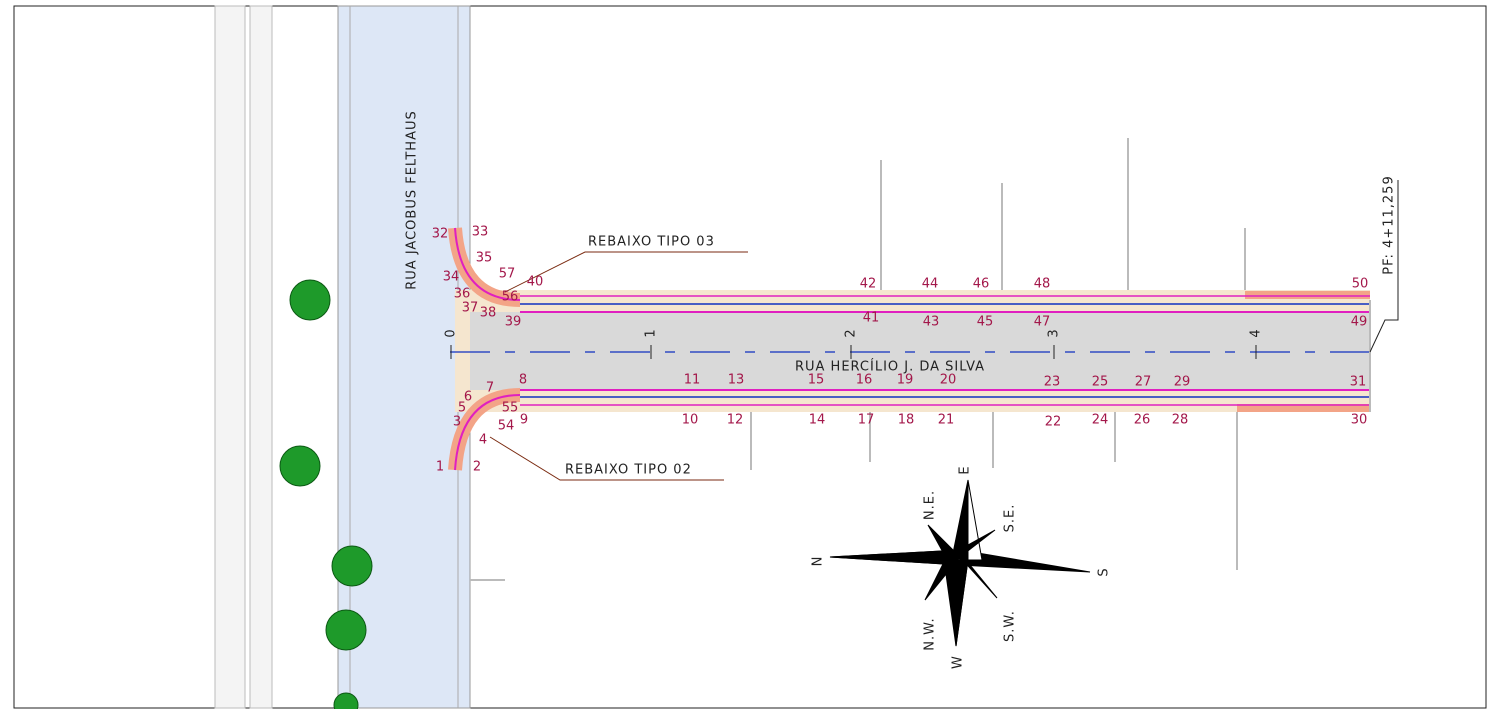 The width and height of the screenshot is (1488, 713). I want to click on point-label: 45, so click(985, 322).